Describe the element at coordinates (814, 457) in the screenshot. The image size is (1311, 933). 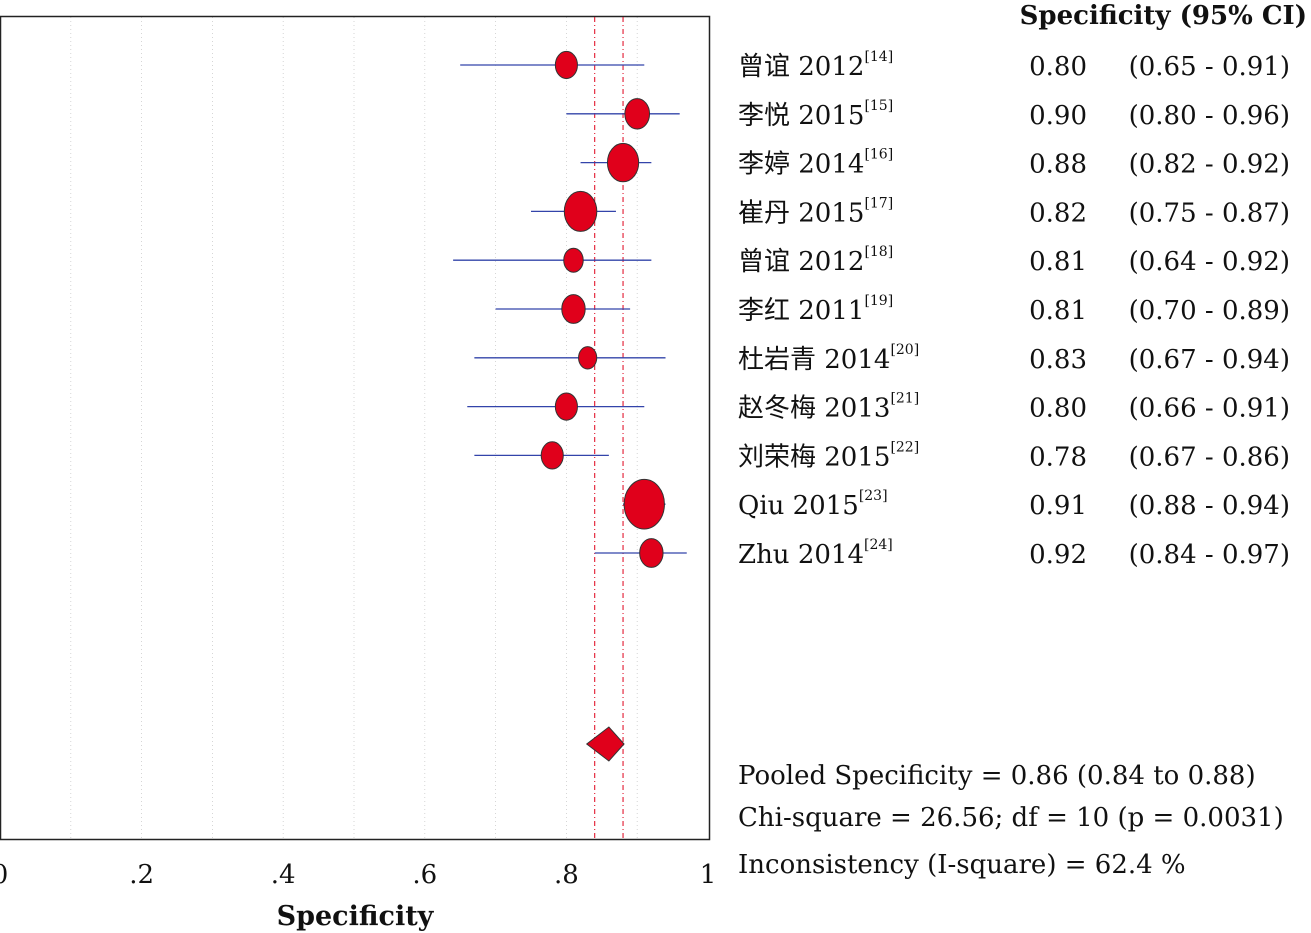
I see `study-name: 刘荣梅 2015` at that location.